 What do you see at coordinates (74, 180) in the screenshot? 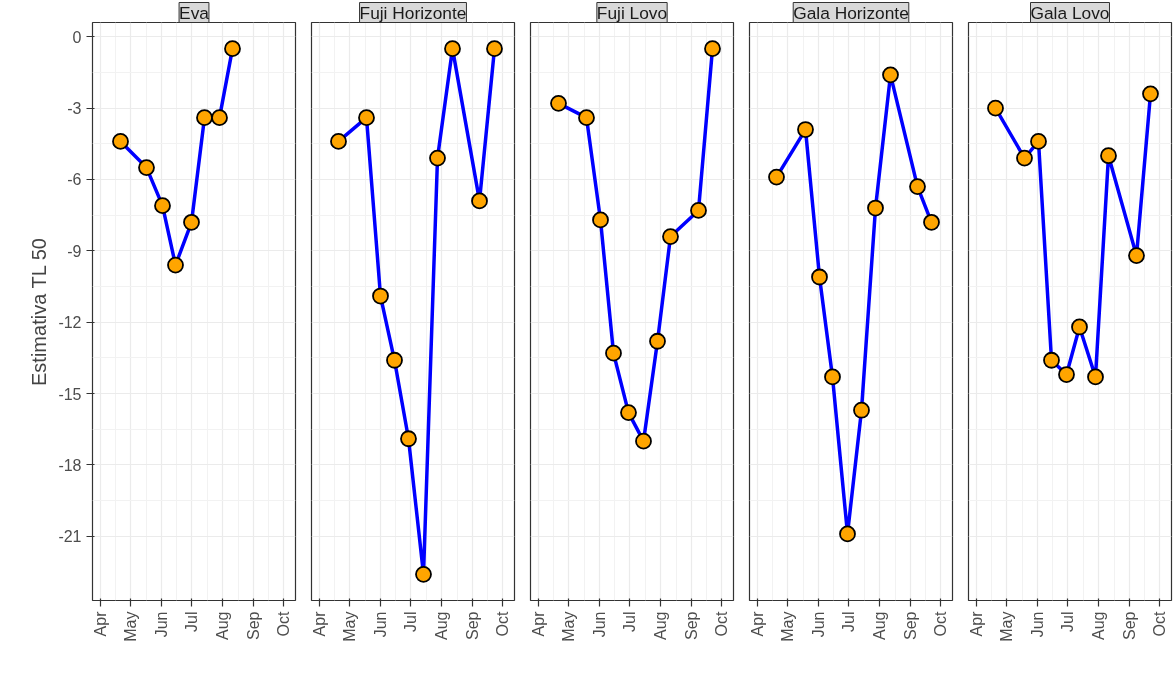
I see `y-tick-label: -6` at bounding box center [74, 180].